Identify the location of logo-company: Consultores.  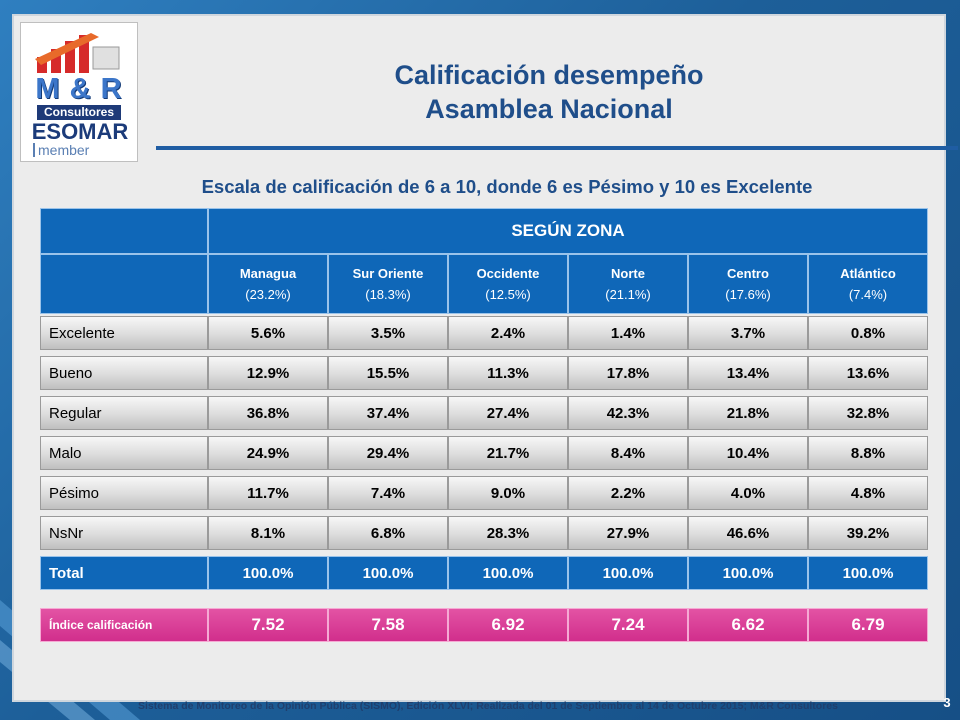
(79, 112).